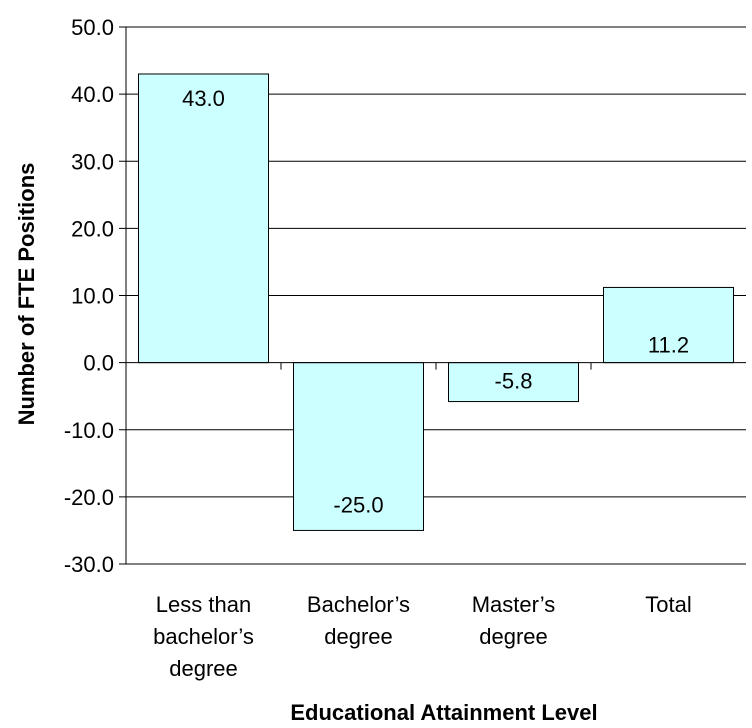 The image size is (752, 728). I want to click on x-category-label: Total, so click(668, 604).